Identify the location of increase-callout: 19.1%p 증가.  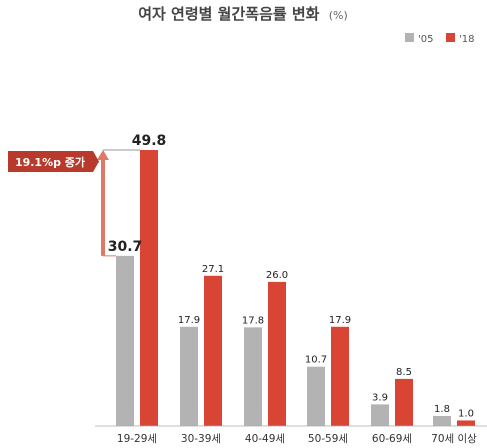
(74, 203).